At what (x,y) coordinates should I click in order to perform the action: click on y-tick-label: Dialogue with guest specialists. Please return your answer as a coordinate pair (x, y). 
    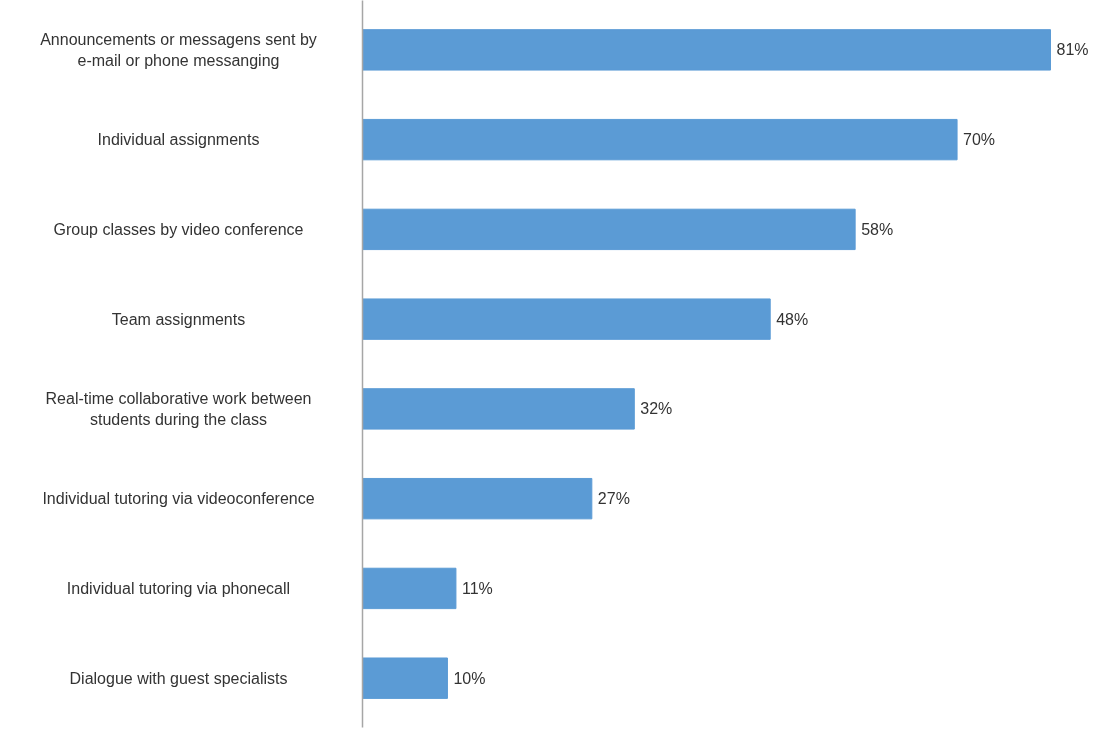
    Looking at the image, I should click on (178, 678).